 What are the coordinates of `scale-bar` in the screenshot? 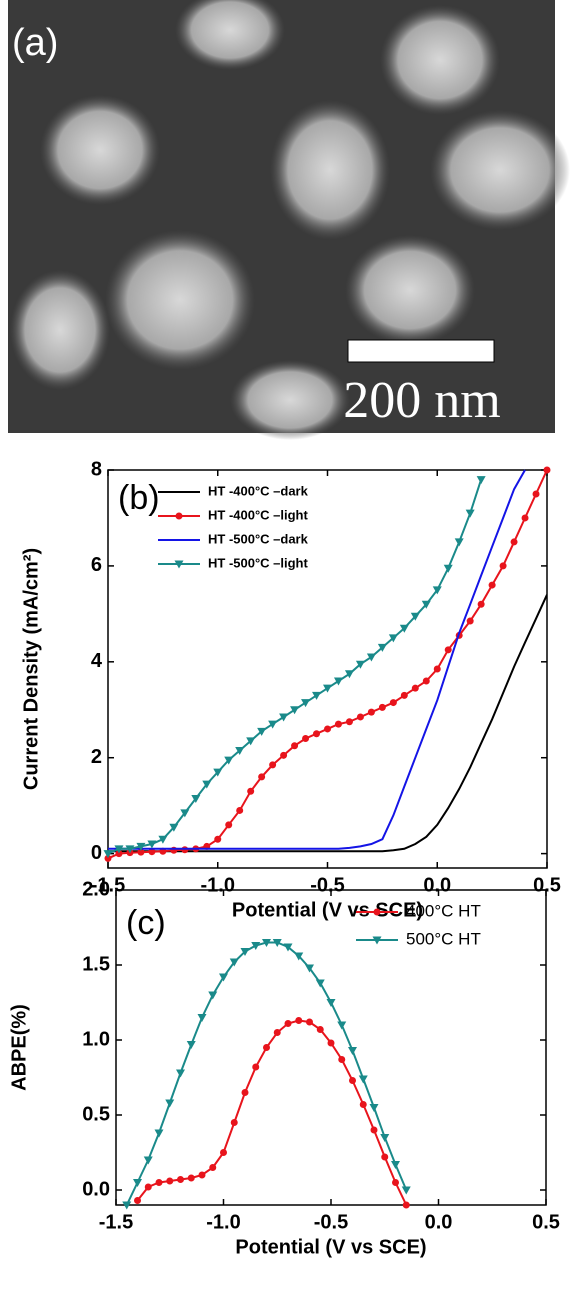 It's located at (421, 351).